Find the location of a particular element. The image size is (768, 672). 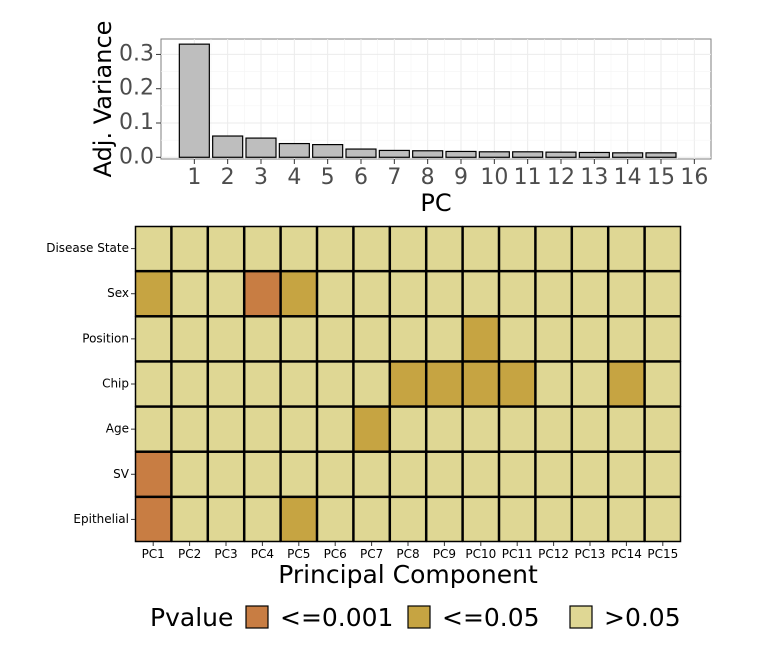

heatmap-cell-sv-pc5 is located at coordinates (299, 474).